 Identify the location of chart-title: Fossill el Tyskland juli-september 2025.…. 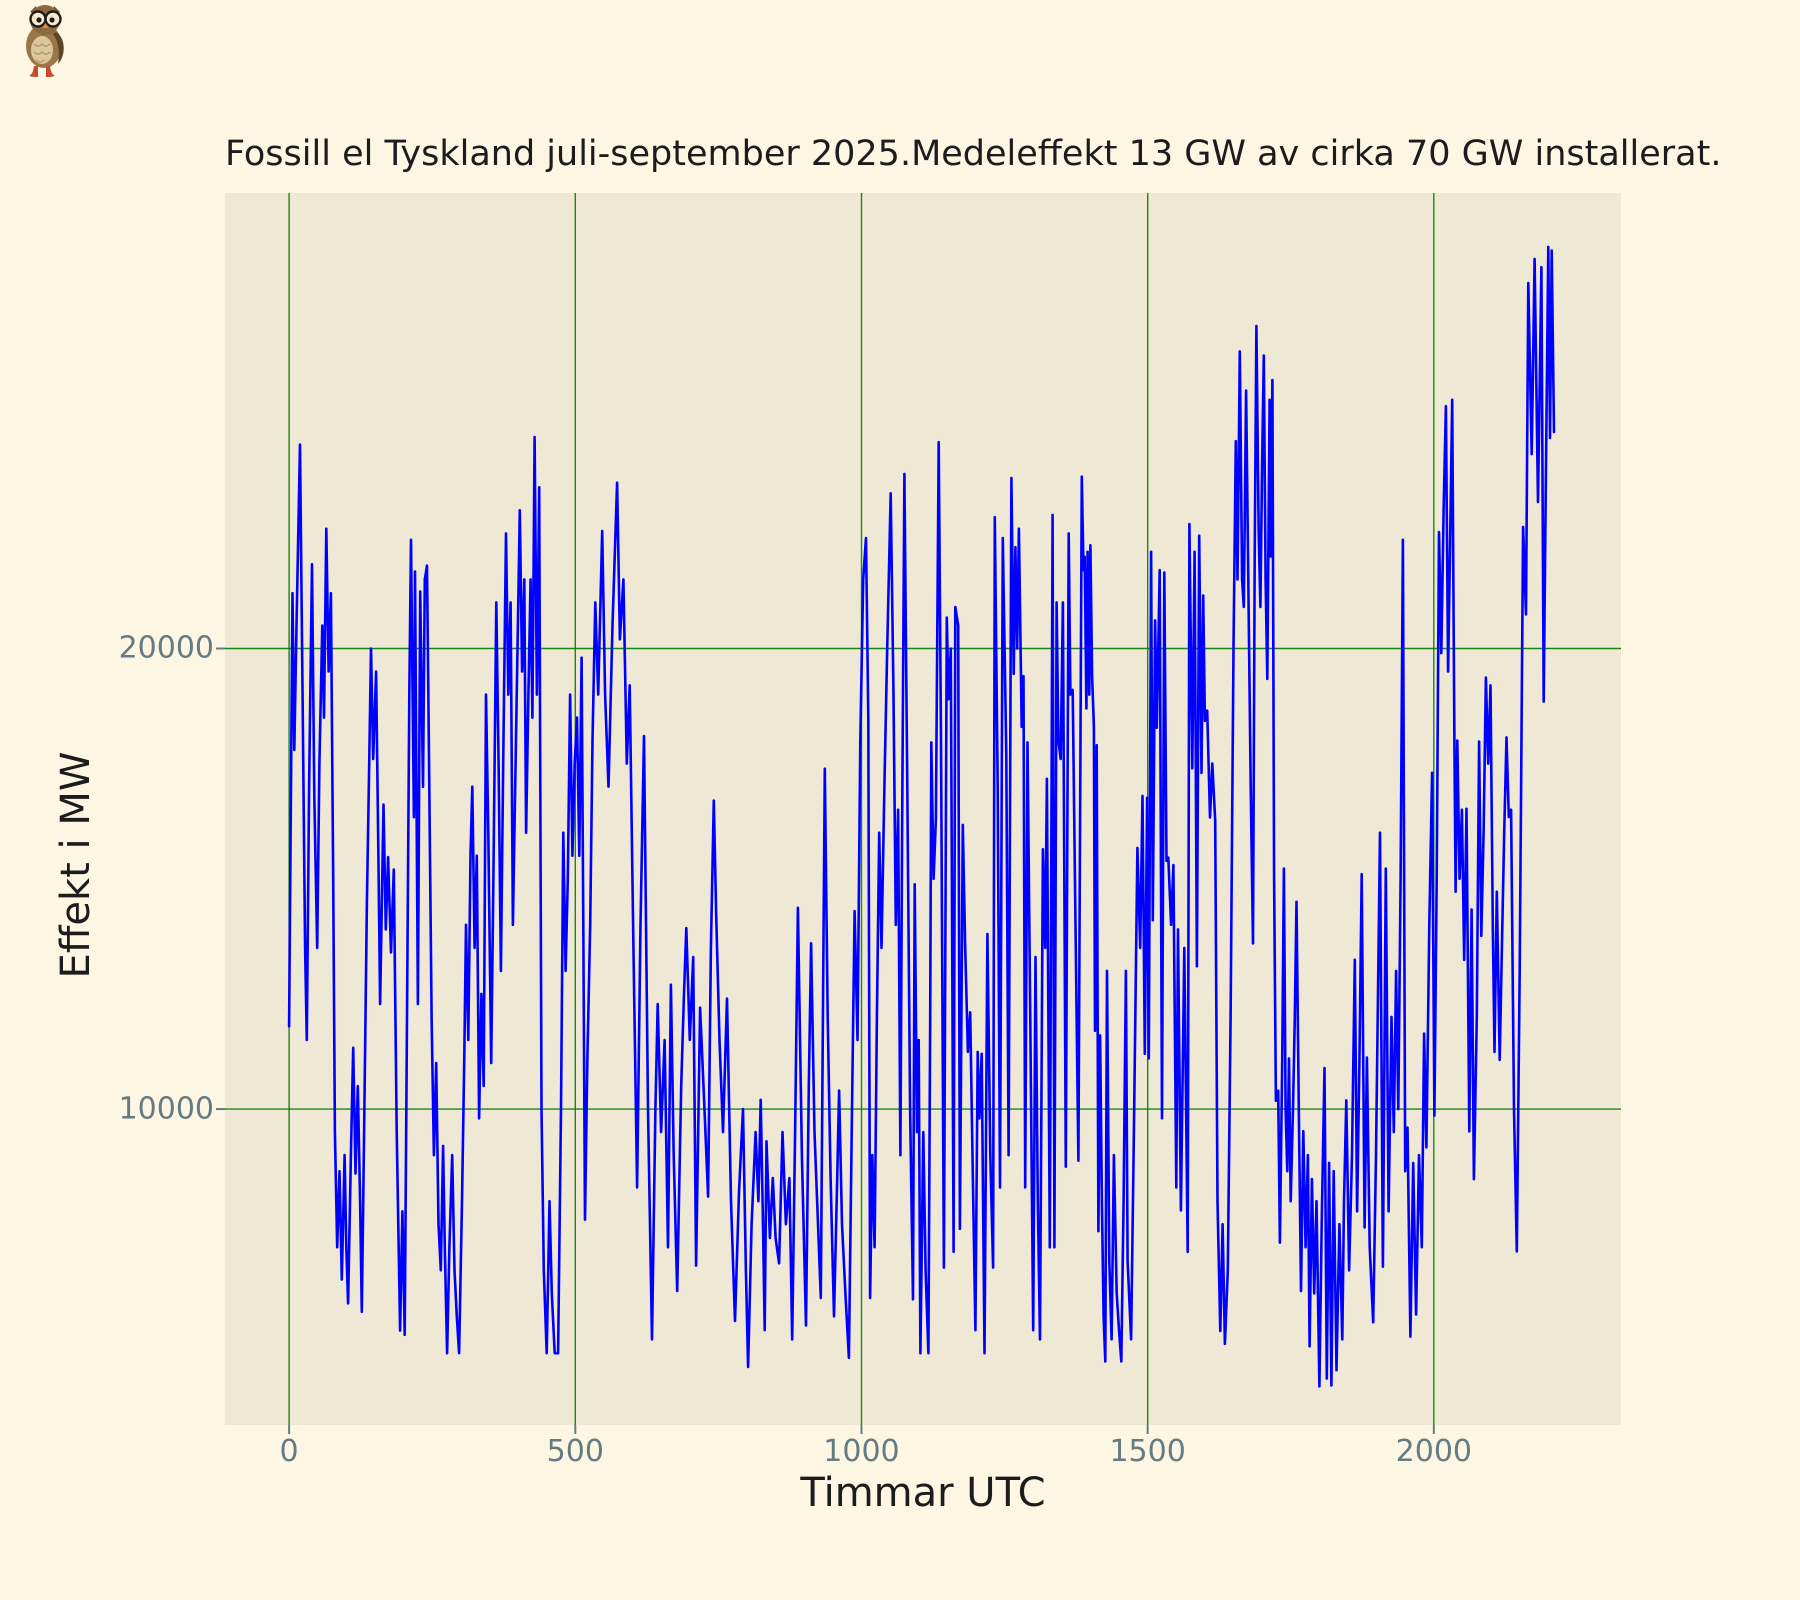
(973, 154).